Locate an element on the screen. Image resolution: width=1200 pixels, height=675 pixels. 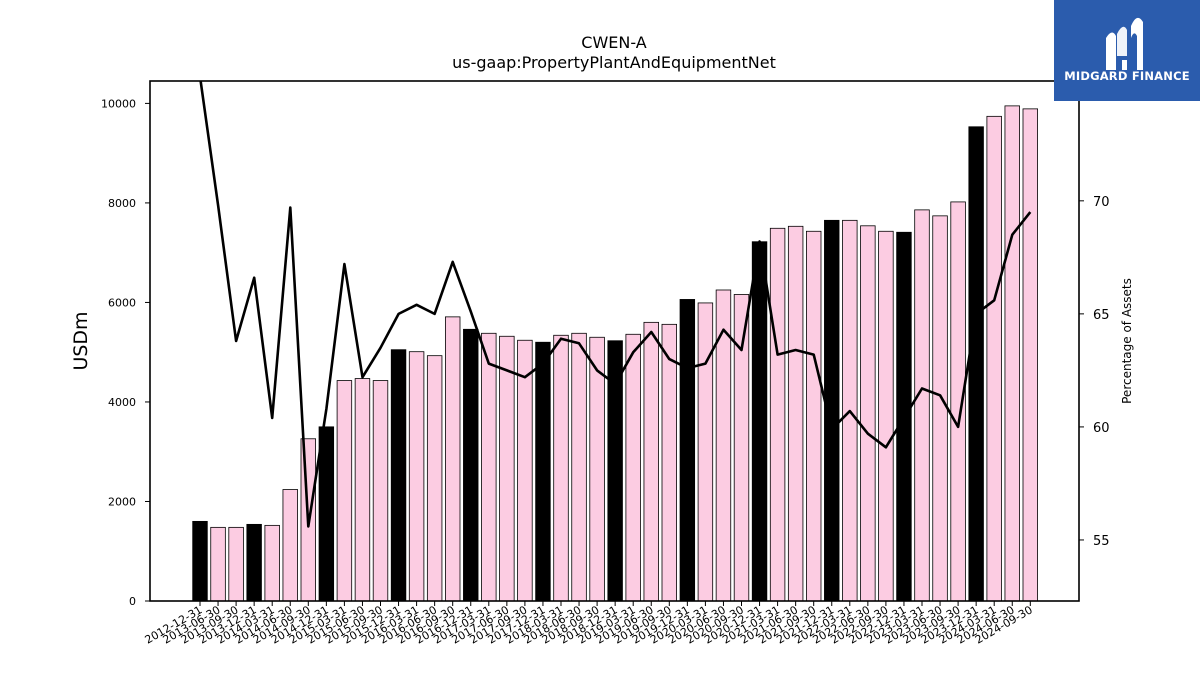
y-tick-label: 10000 is located at coordinates (118, 103).